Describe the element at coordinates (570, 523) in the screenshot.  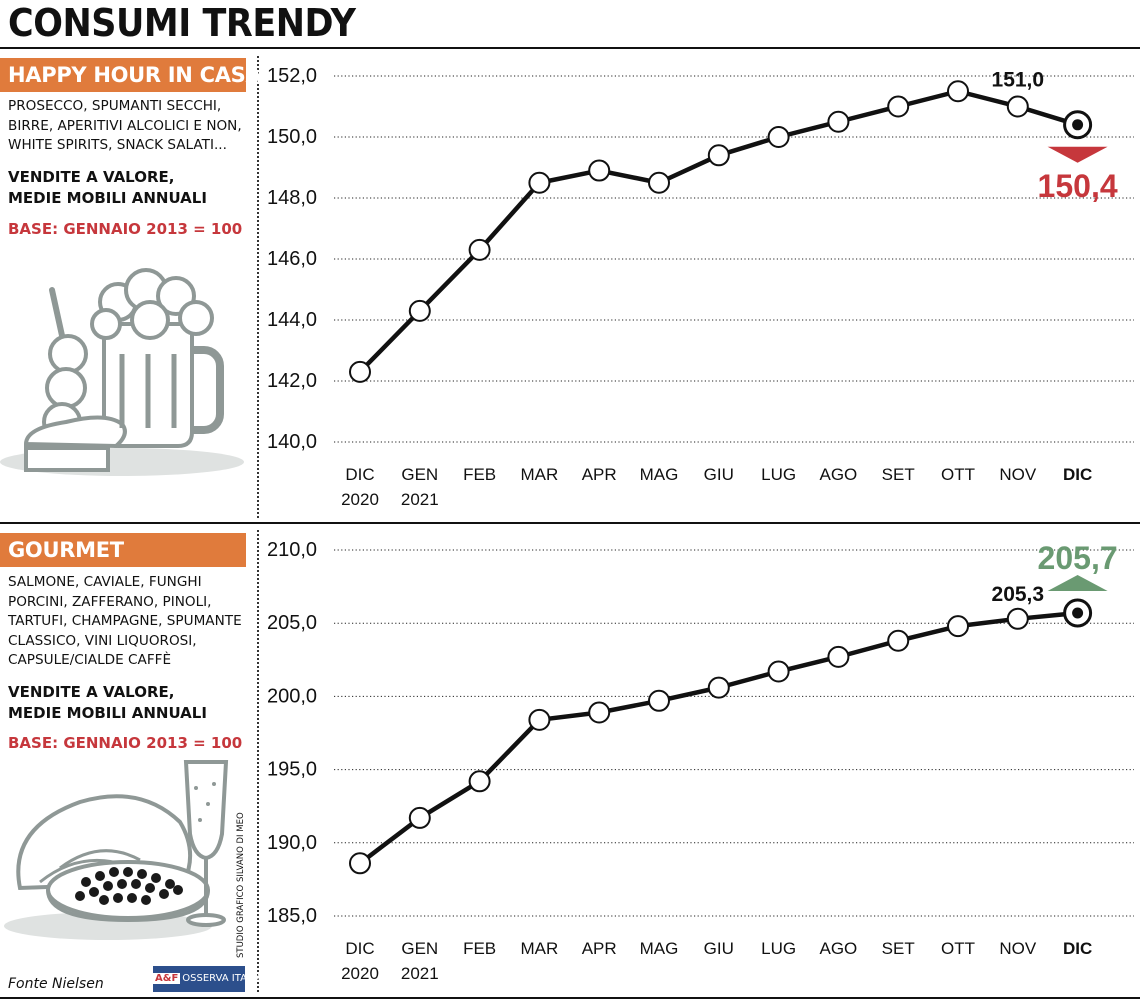
I see `panel-divider` at that location.